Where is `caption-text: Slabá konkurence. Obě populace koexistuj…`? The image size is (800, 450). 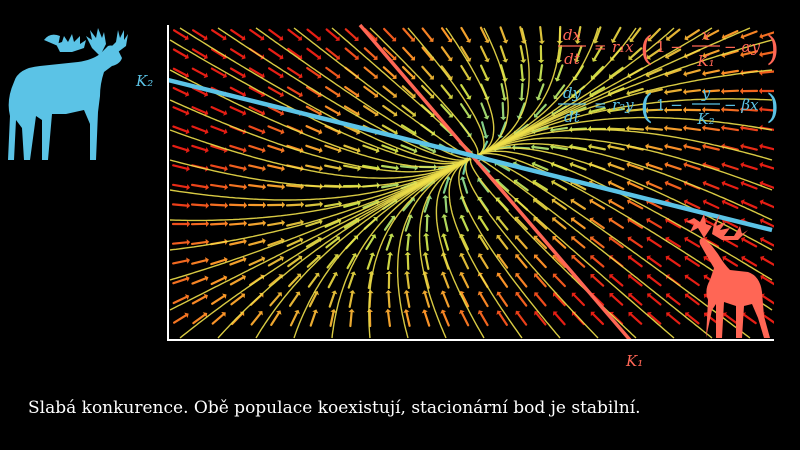 caption-text: Slabá konkurence. Obě populace koexistuj… is located at coordinates (334, 408).